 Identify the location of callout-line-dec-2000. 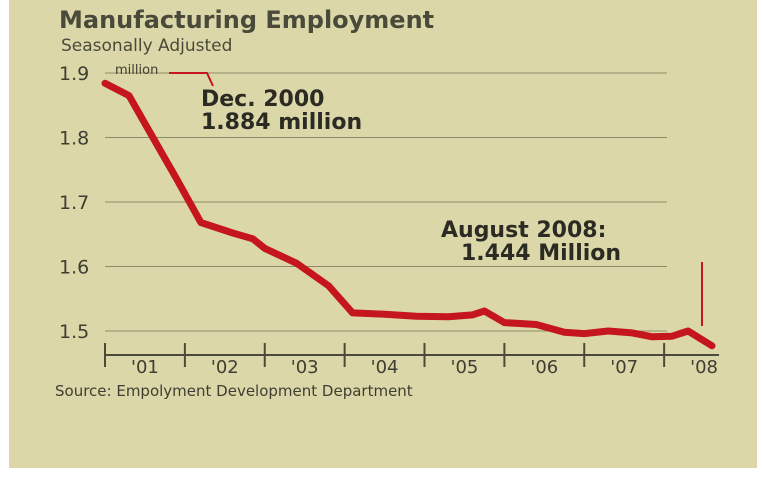
(191, 79).